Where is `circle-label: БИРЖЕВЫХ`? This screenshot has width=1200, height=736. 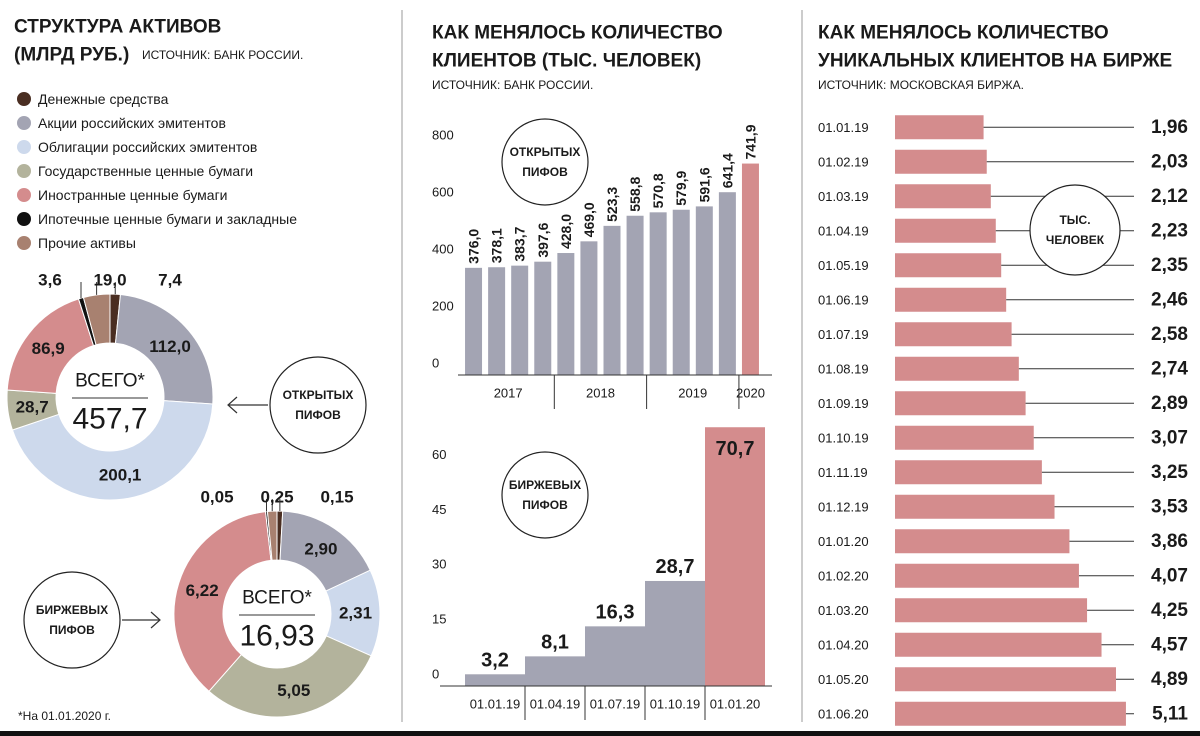
circle-label: БИРЖЕВЫХ is located at coordinates (545, 485).